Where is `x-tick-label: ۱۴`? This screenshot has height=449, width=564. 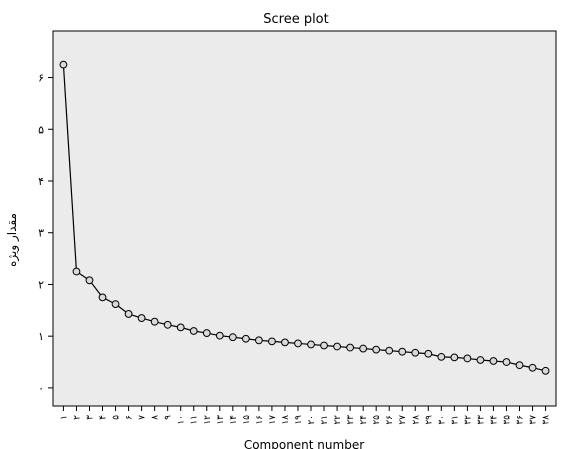
x-tick-label: ۱۴ is located at coordinates (234, 420).